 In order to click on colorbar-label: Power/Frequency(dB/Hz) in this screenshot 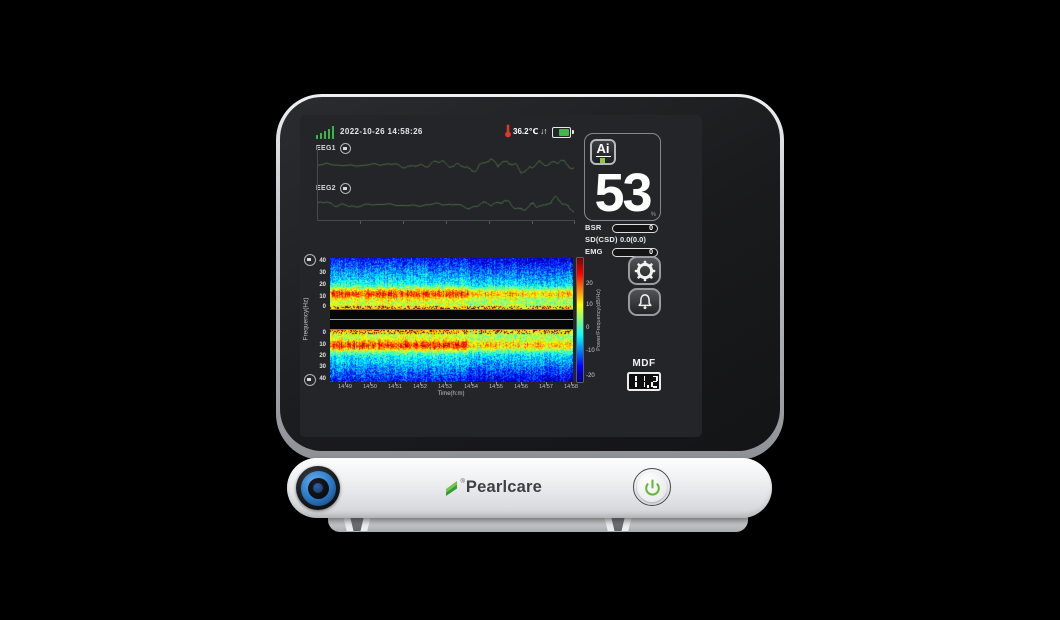, I will do `click(599, 320)`.